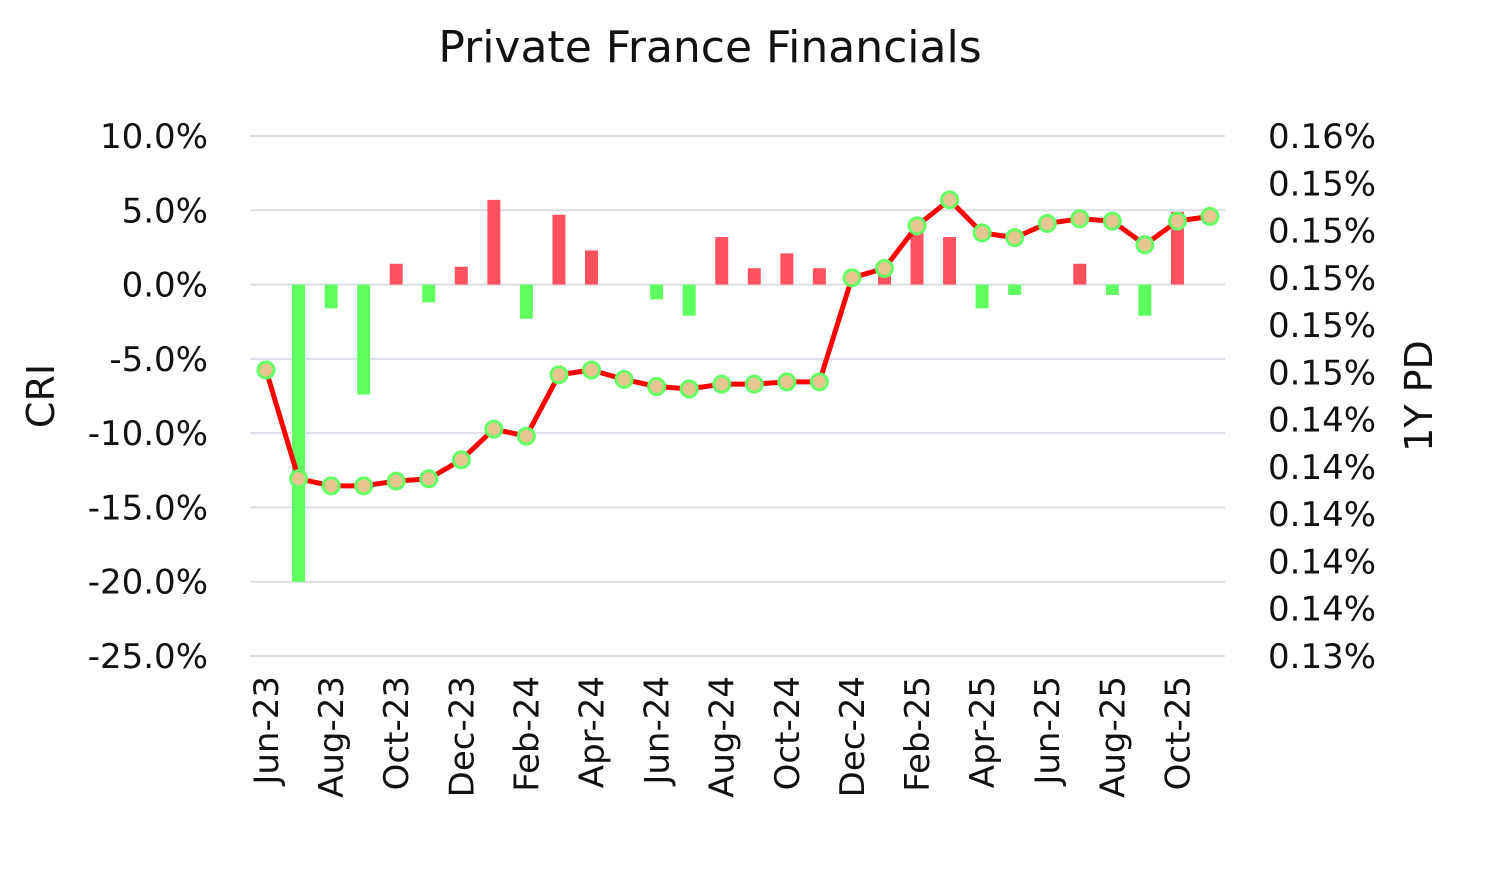  What do you see at coordinates (1178, 733) in the screenshot?
I see `x-tick-label: Oct-25` at bounding box center [1178, 733].